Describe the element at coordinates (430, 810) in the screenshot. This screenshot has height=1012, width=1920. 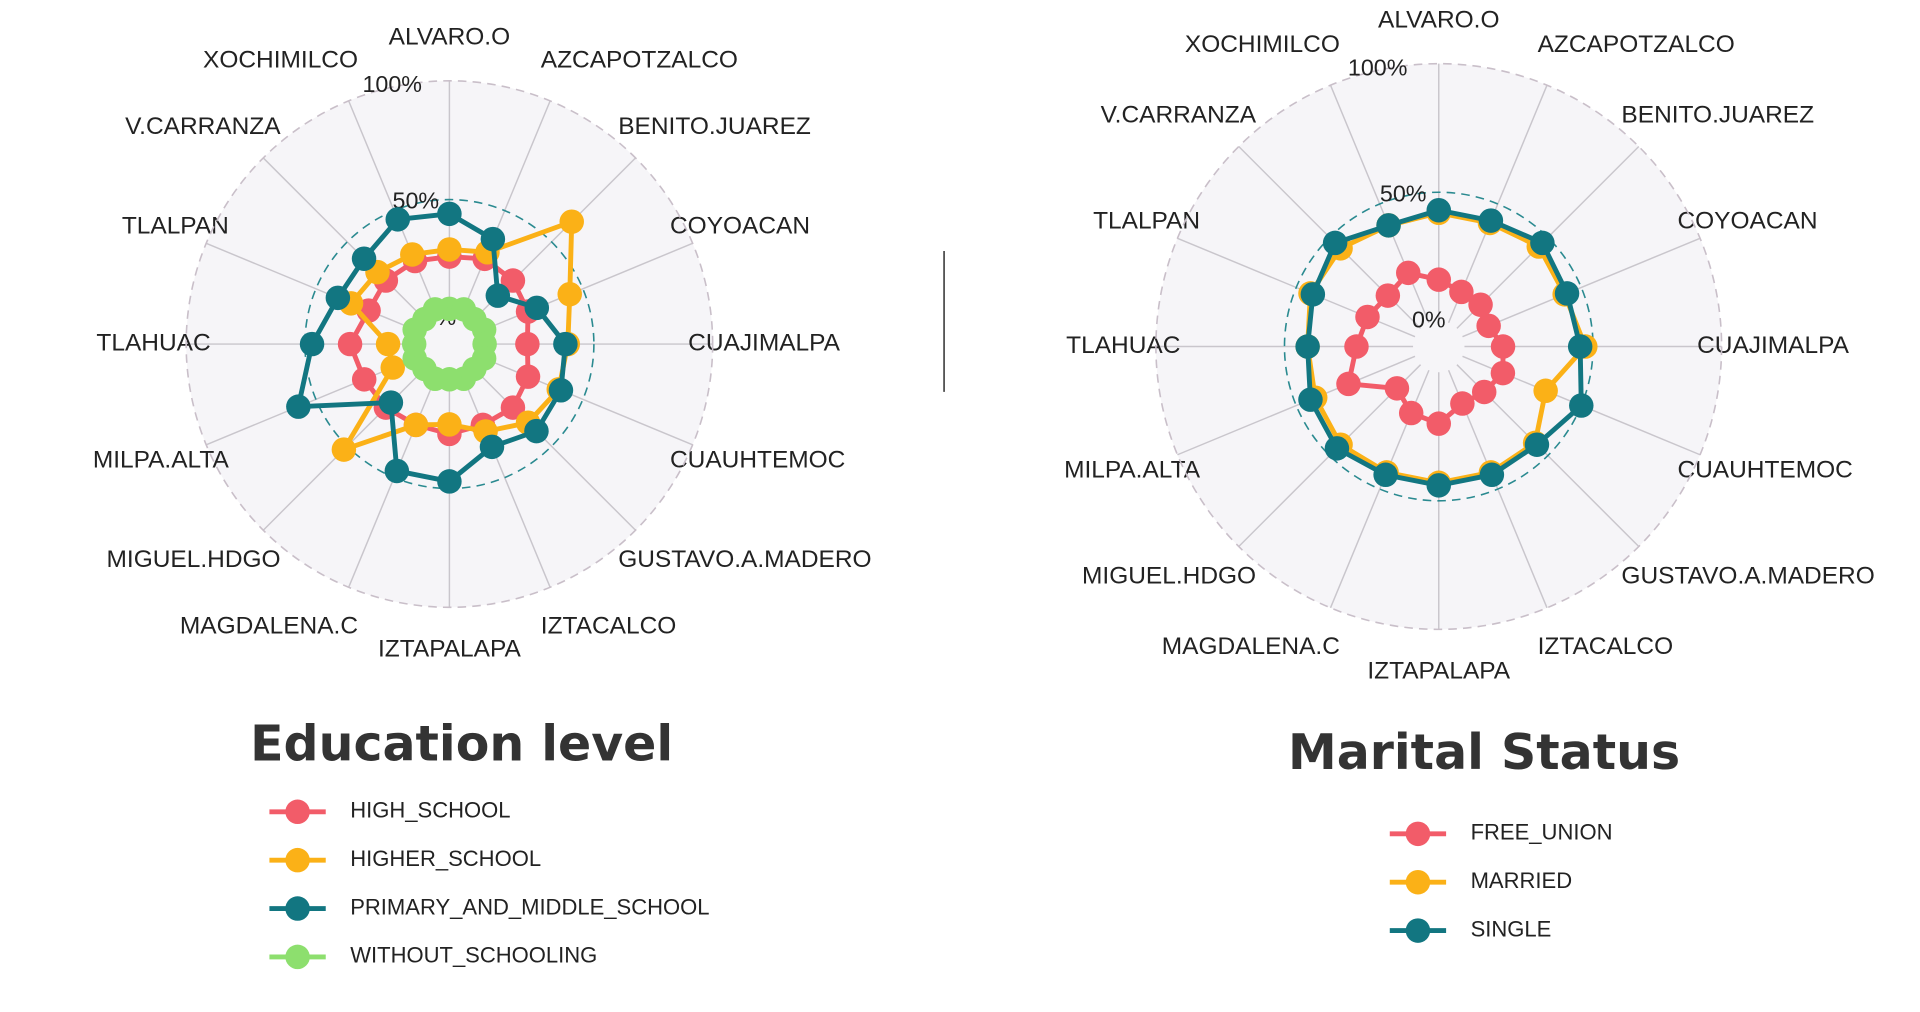
I see `legend-label: HIGH_SCHOOL` at that location.